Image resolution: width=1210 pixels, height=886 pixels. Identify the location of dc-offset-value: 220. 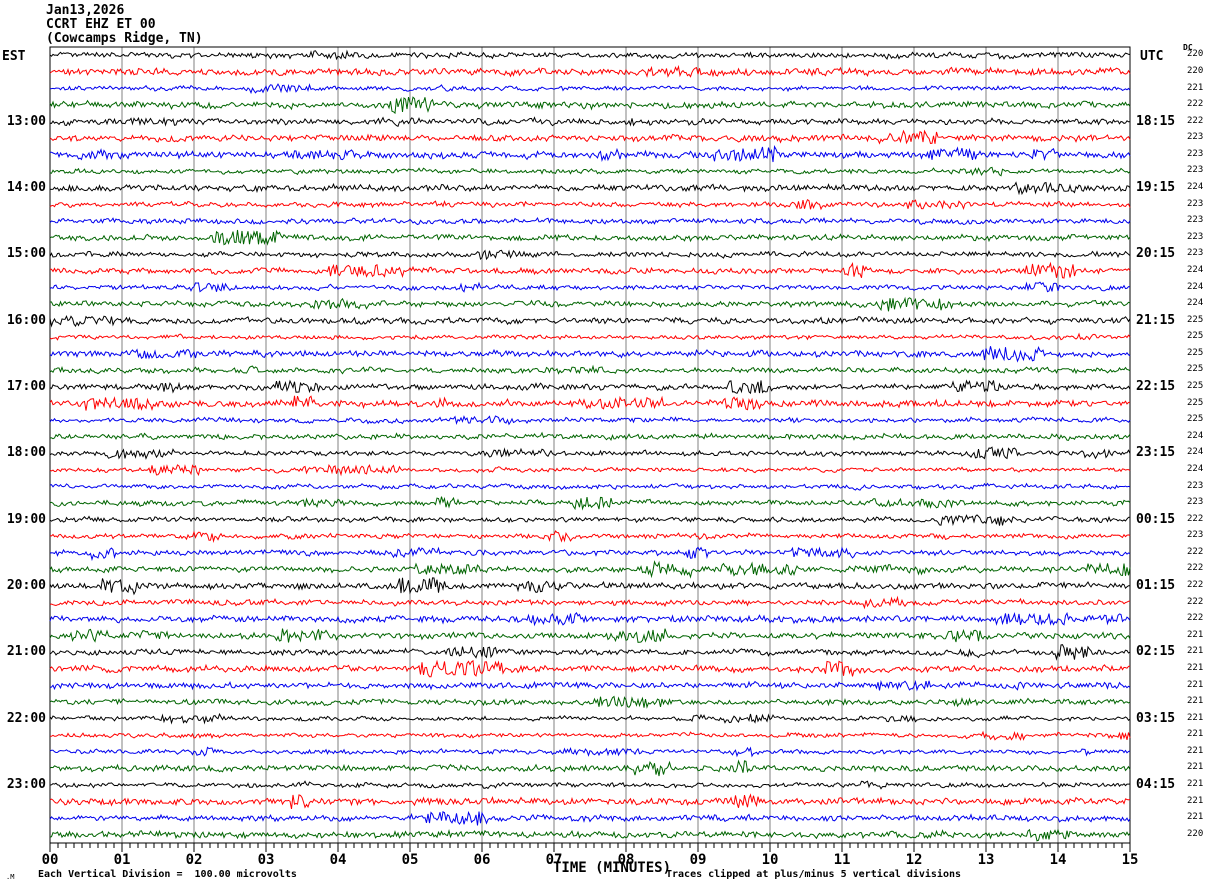
(1195, 54).